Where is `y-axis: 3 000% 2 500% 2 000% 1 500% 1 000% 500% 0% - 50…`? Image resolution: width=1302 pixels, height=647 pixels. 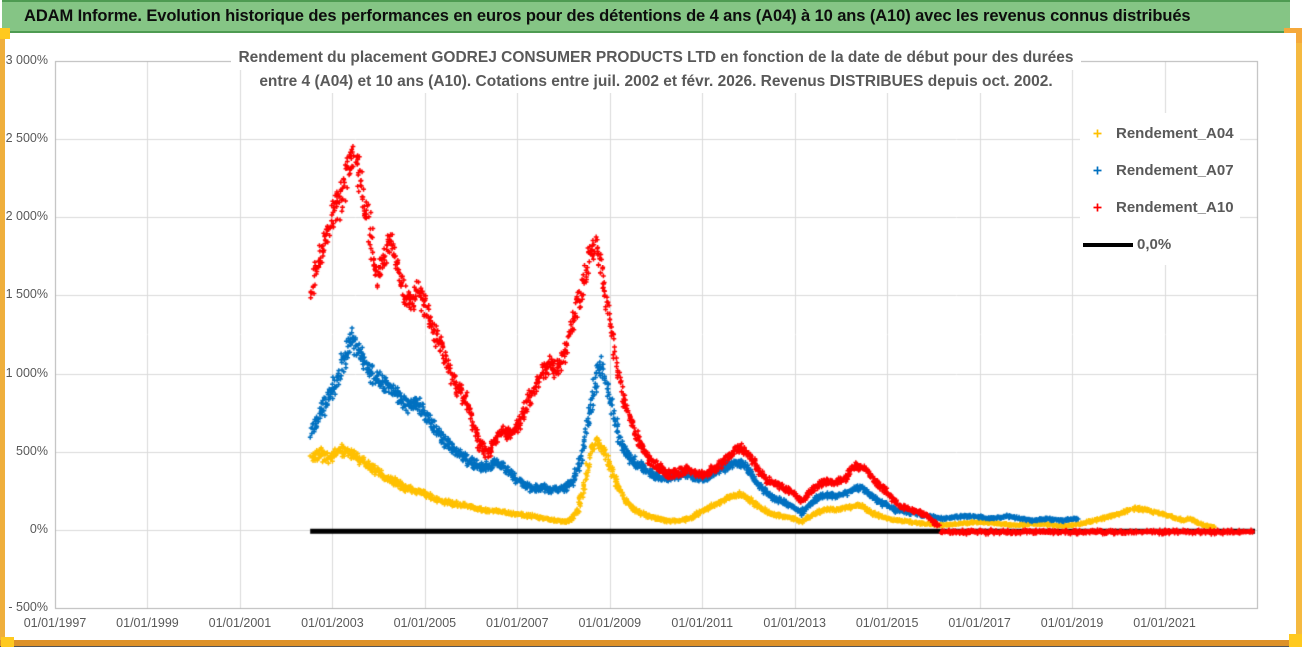 y-axis: 3 000% 2 500% 2 000% 1 500% 1 000% 500% 0% - 50… is located at coordinates (24, 323).